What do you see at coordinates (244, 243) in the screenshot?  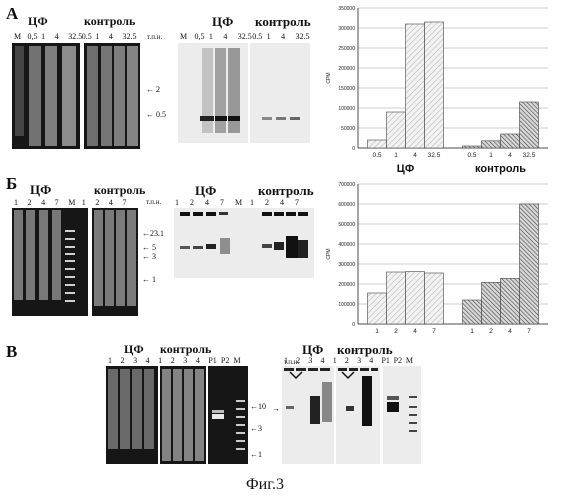 I see `blot-b-signal` at bounding box center [244, 243].